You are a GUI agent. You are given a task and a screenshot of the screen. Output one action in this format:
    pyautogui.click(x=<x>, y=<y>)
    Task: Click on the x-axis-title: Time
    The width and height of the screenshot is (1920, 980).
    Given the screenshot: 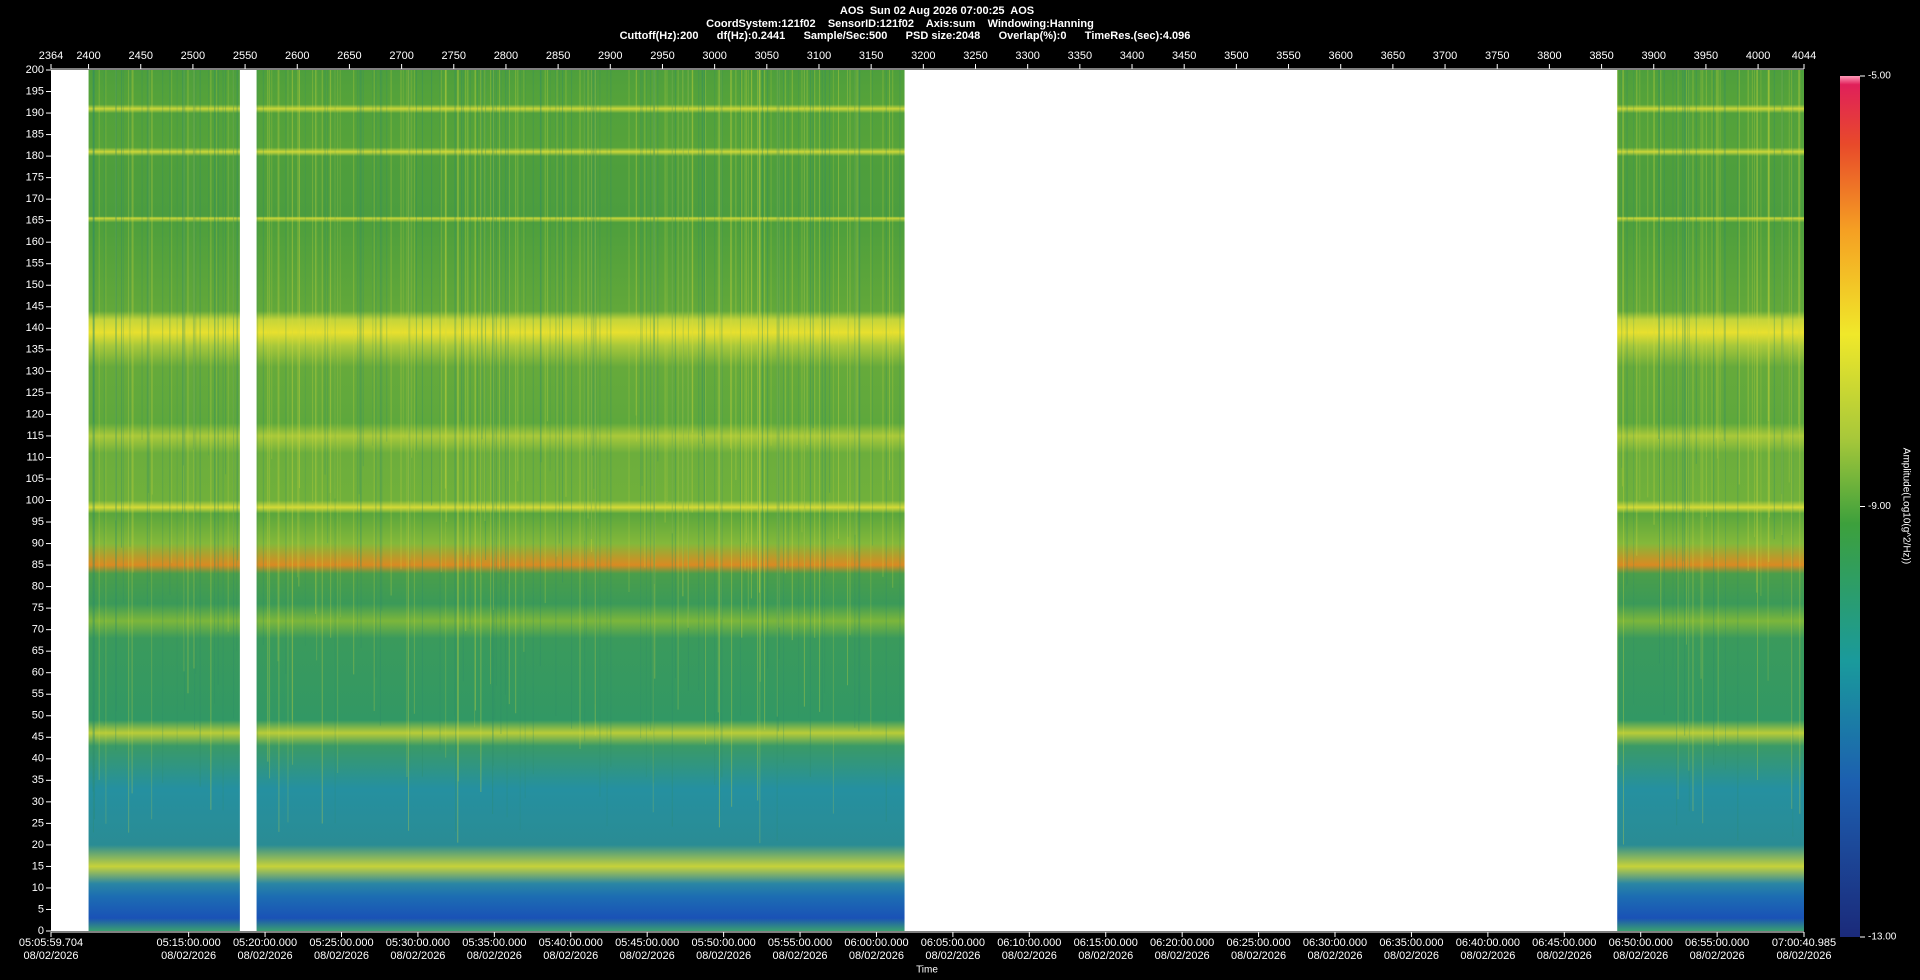 What is the action you would take?
    pyautogui.click(x=927, y=970)
    